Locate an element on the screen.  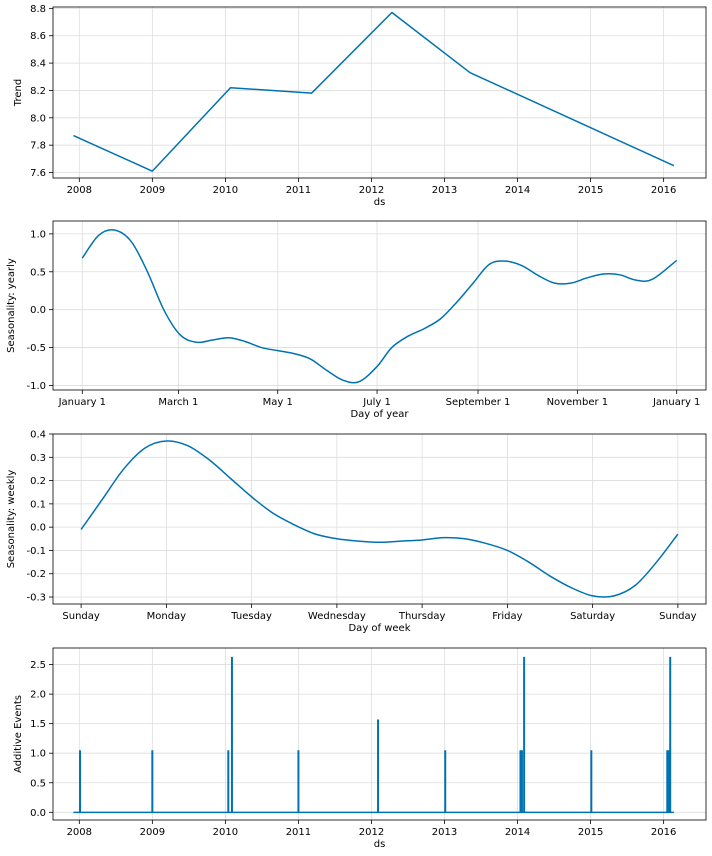
x-tick-label: September 1 is located at coordinates (478, 402).